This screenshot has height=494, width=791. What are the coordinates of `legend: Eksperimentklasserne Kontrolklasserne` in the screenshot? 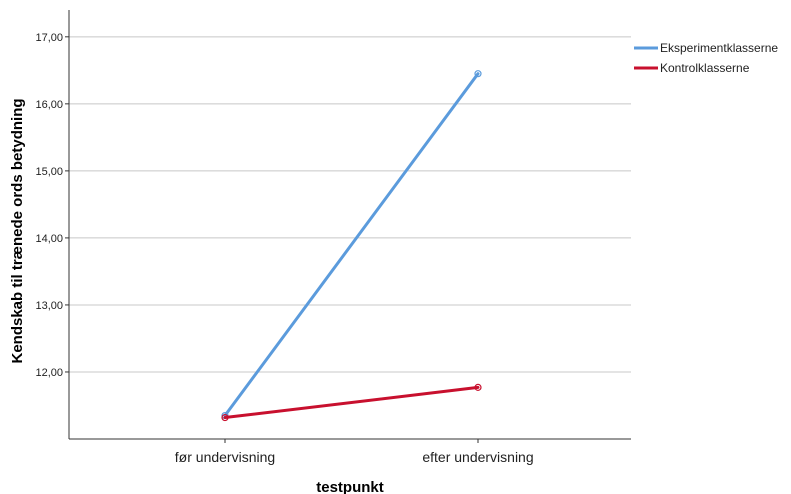 It's located at (706, 58).